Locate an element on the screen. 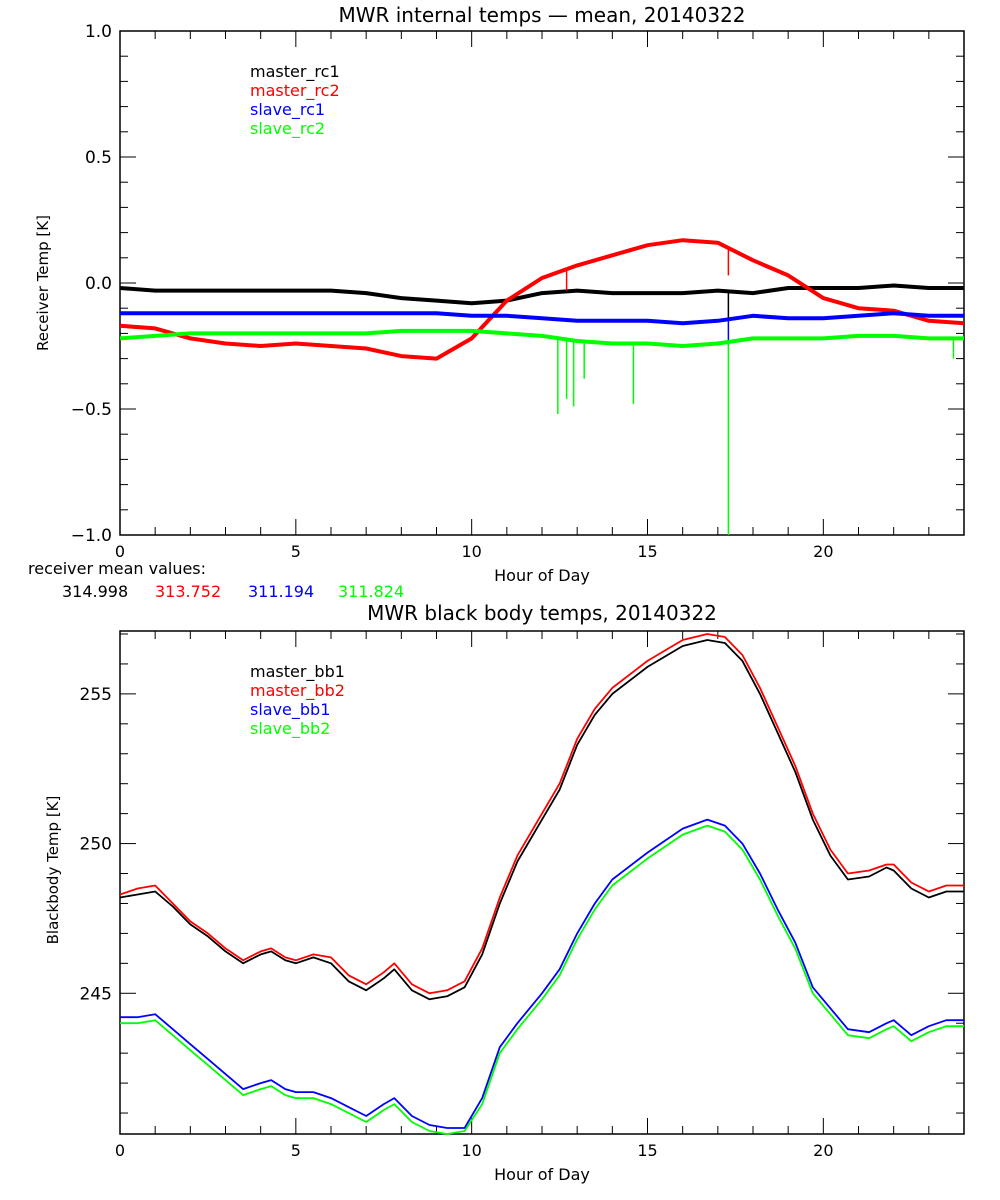  receiver-mean-label: receiver mean values: is located at coordinates (117, 568).